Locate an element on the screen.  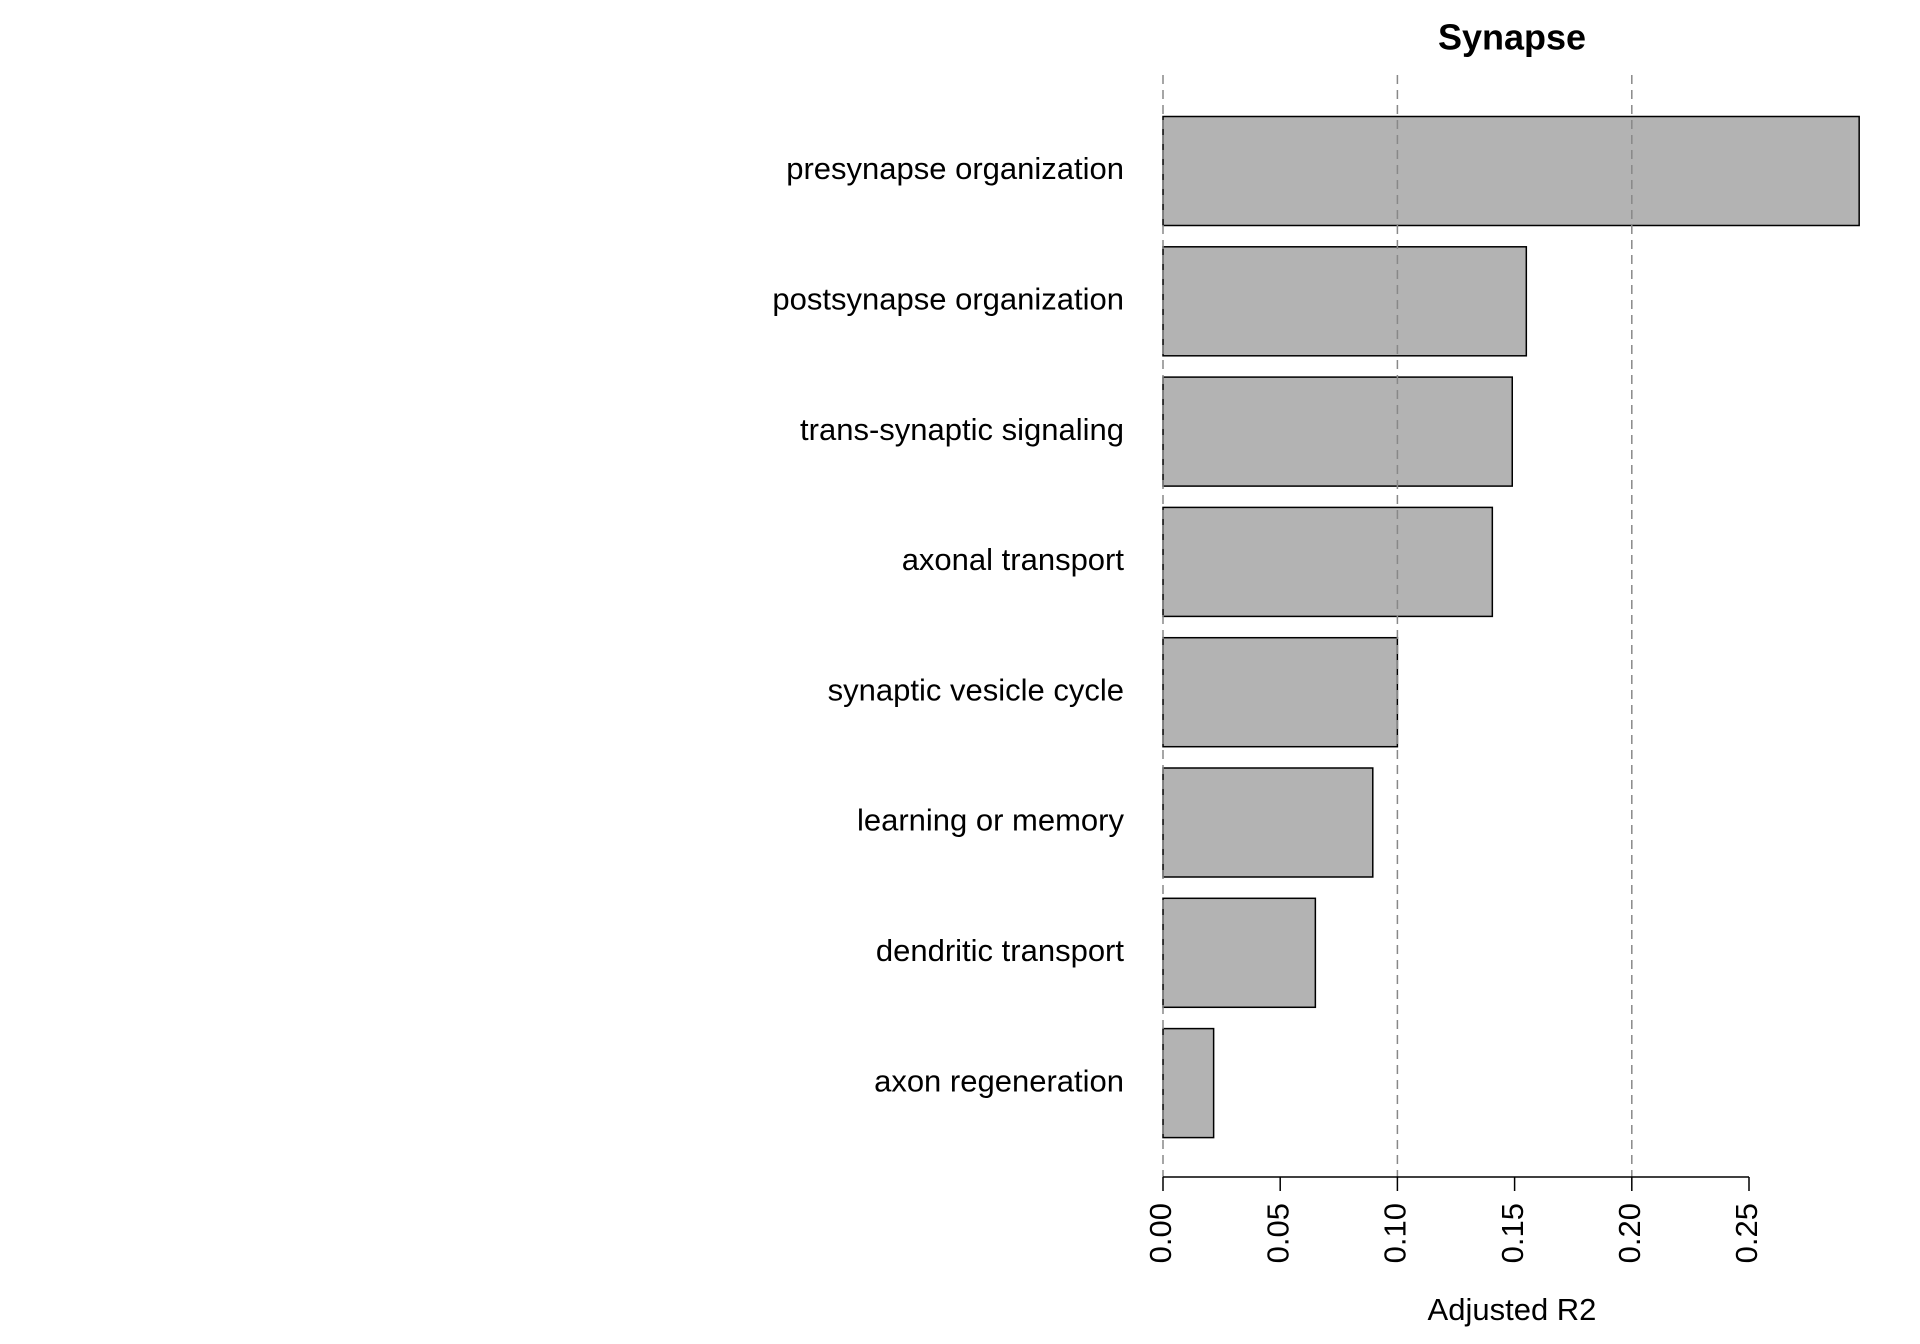
x-tick-label: 0.15 is located at coordinates (1512, 1233).